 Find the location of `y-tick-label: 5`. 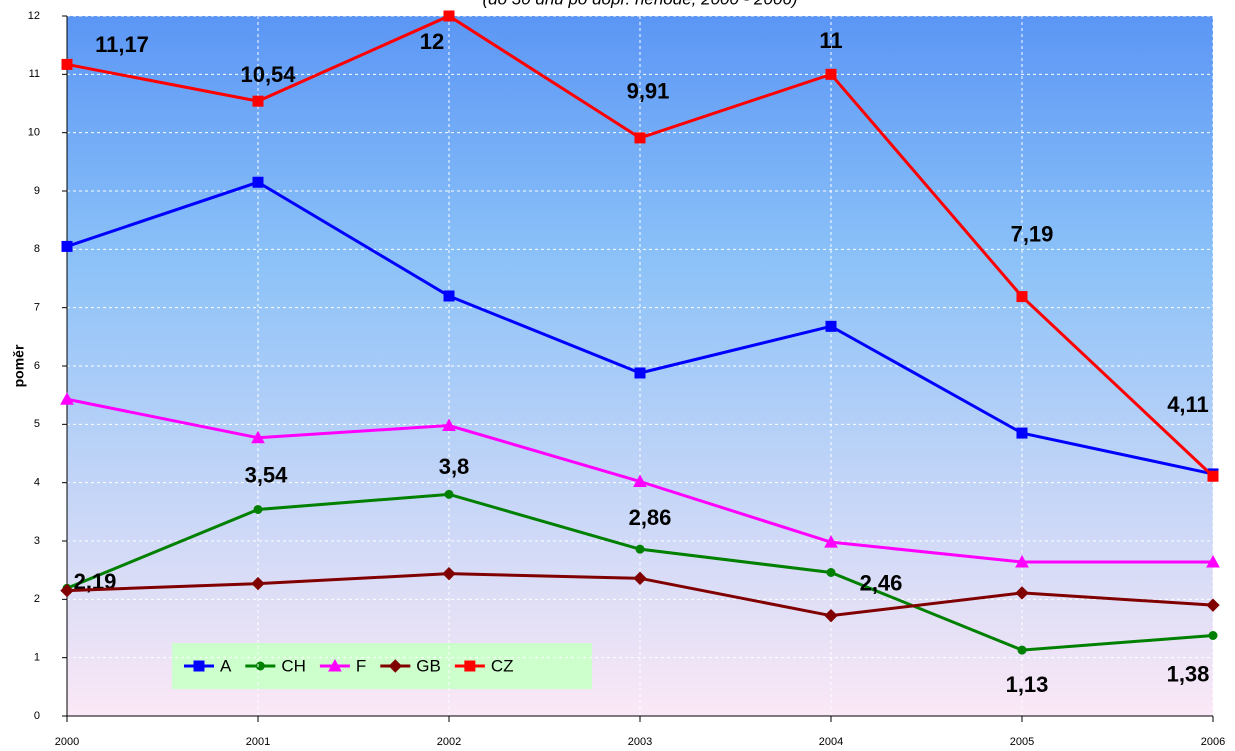

y-tick-label: 5 is located at coordinates (37, 424).